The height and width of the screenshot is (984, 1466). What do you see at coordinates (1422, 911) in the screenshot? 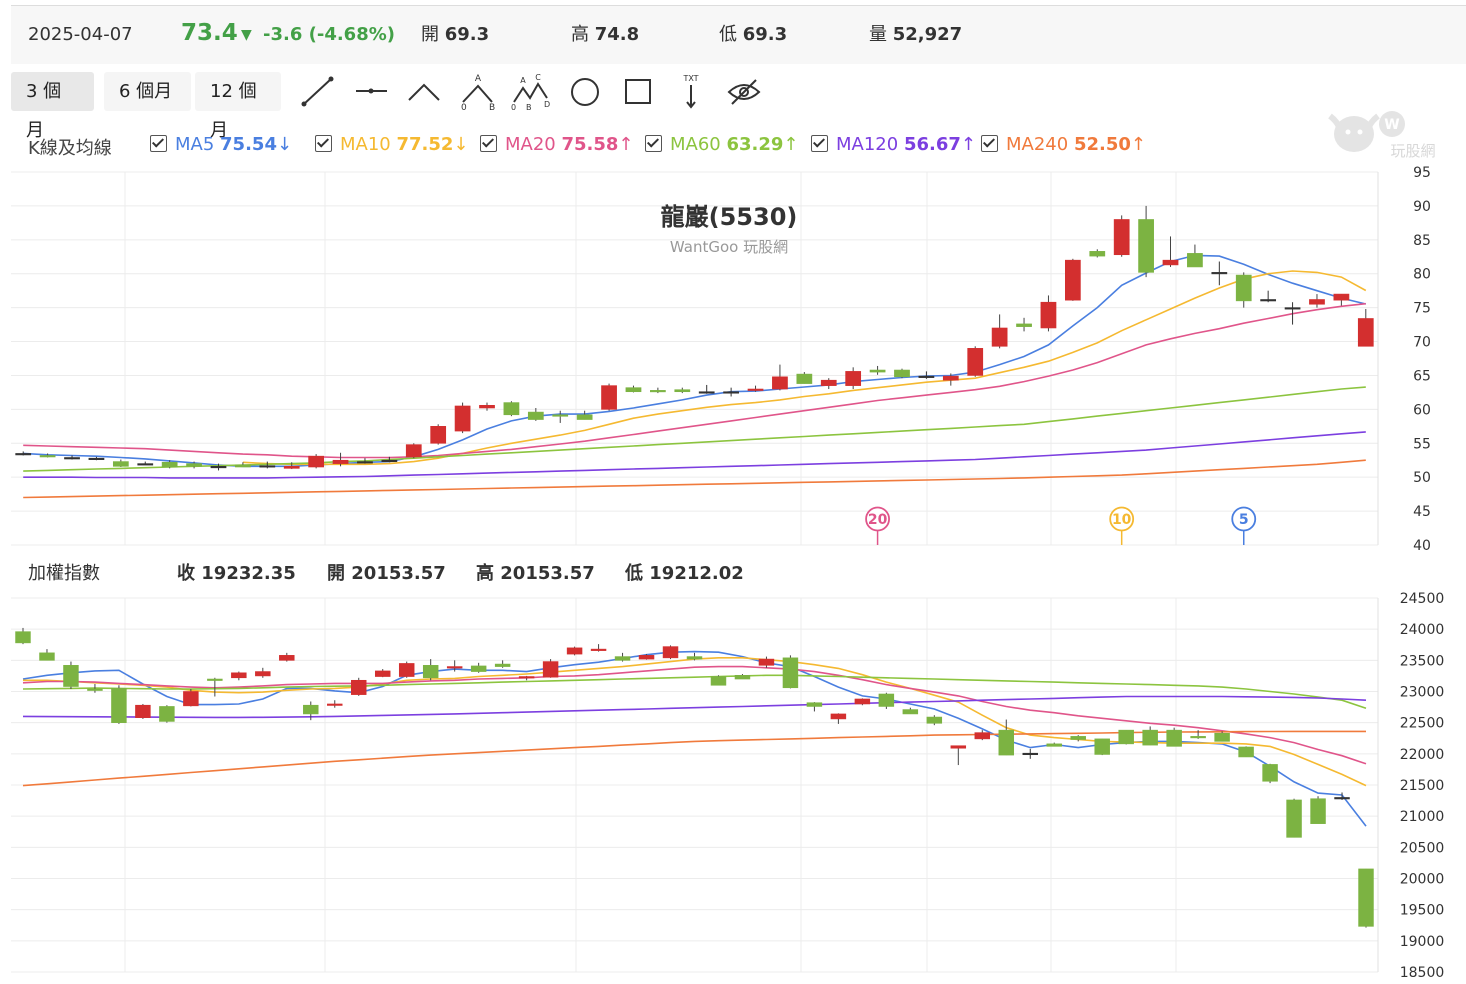
I see `y-tick-label: 19500` at bounding box center [1422, 911].